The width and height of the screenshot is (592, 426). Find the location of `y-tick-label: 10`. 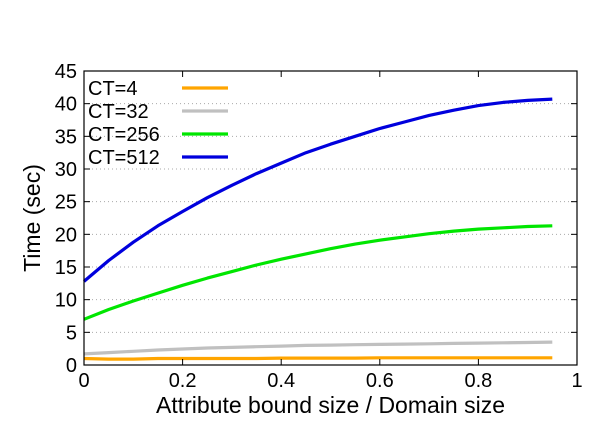

y-tick-label: 10 is located at coordinates (66, 301).